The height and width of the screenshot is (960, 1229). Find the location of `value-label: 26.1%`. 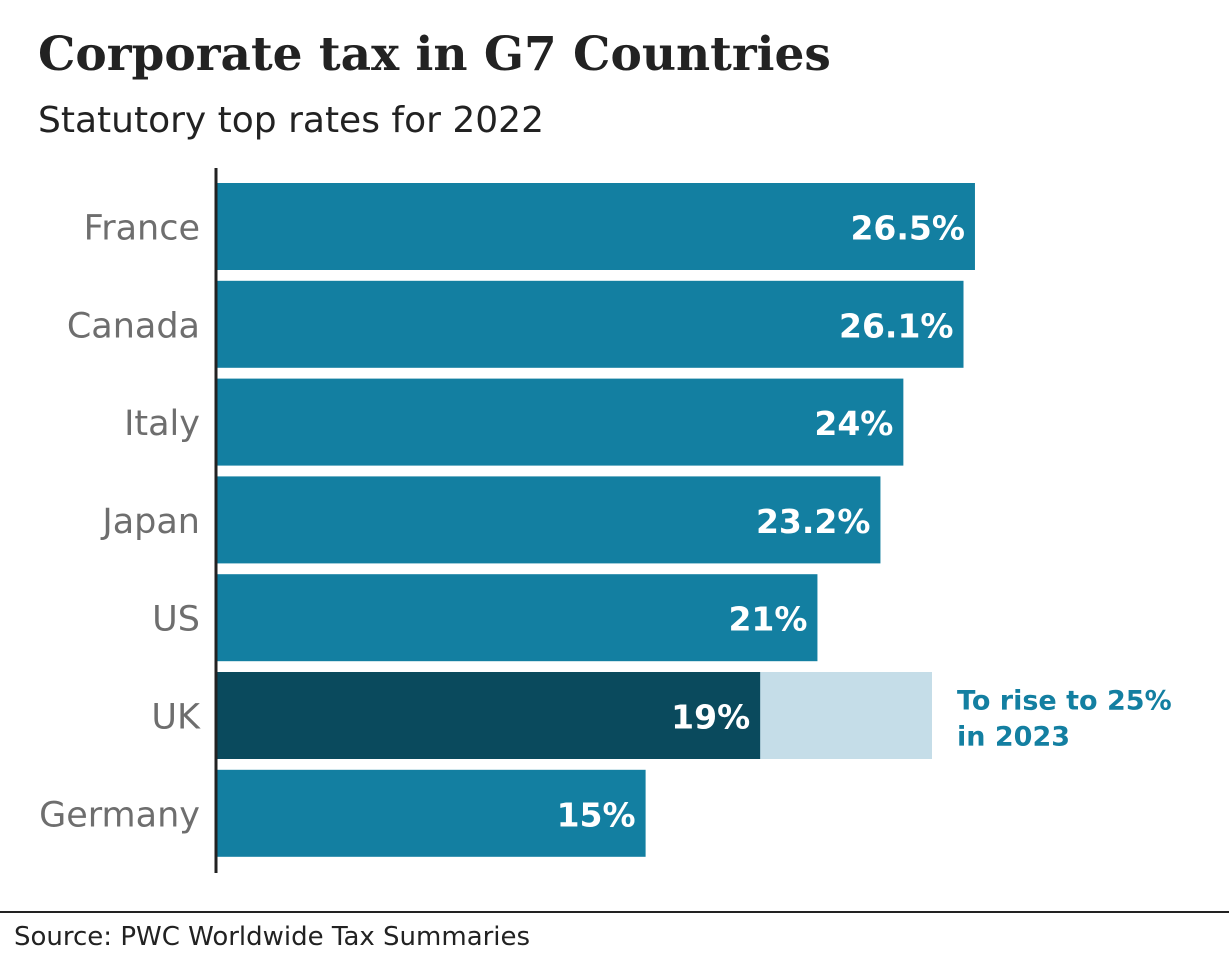

value-label: 26.1% is located at coordinates (896, 325).